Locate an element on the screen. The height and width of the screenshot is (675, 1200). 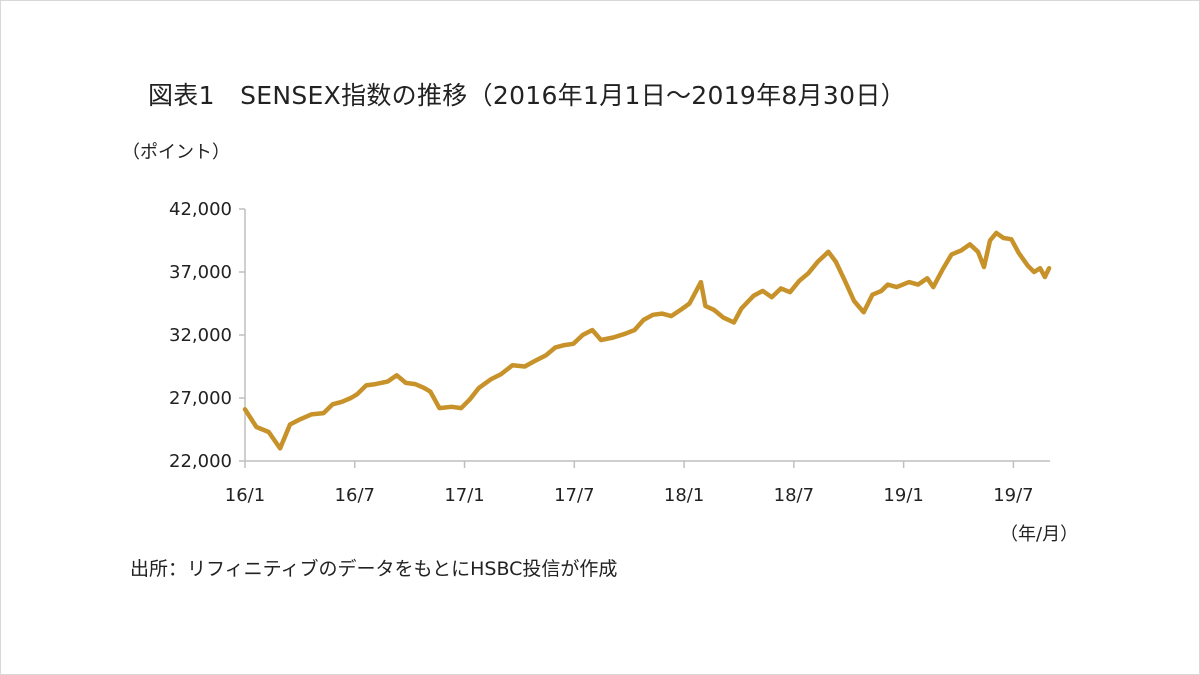
x-tick-label: 18/7 is located at coordinates (794, 495).